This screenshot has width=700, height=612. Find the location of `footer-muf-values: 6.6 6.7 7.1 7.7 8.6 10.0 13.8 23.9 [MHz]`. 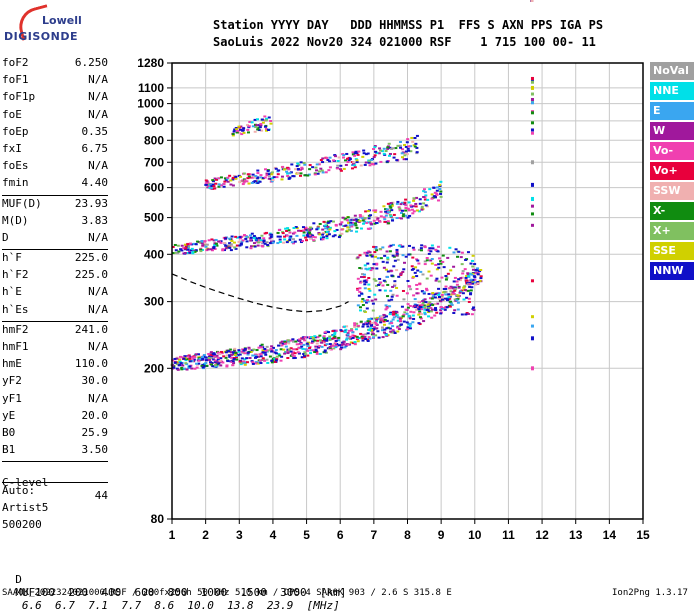

footer-muf-values: 6.6 6.7 7.1 7.7 8.6 10.0 13.8 23.9 [MHz] is located at coordinates (177, 605).